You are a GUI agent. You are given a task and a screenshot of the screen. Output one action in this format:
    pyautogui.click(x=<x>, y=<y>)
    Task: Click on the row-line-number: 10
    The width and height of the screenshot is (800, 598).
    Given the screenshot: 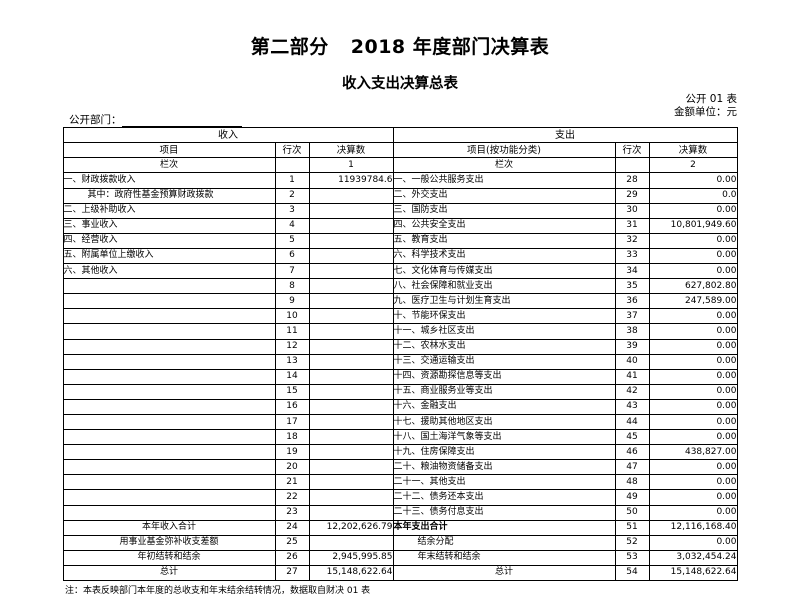 What is the action you would take?
    pyautogui.click(x=292, y=316)
    